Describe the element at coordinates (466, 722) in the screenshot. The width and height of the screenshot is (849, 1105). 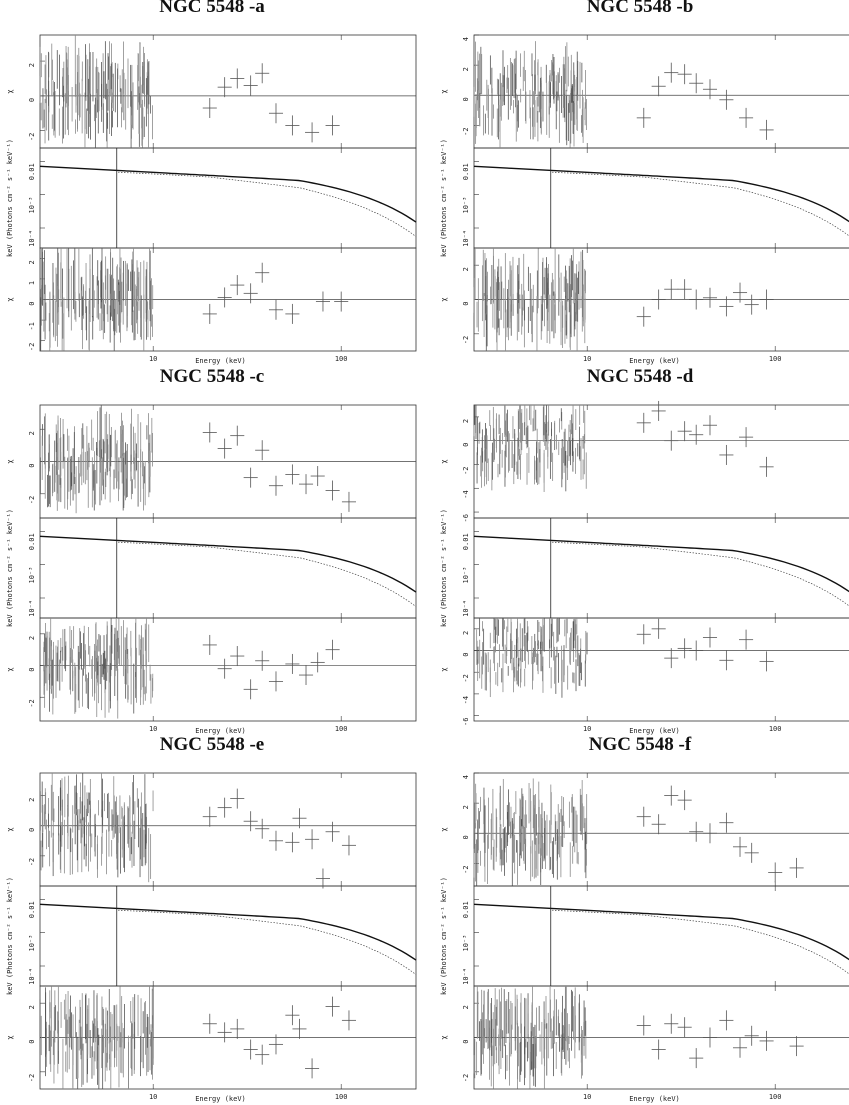
I see `y-tick-label: -6` at that location.